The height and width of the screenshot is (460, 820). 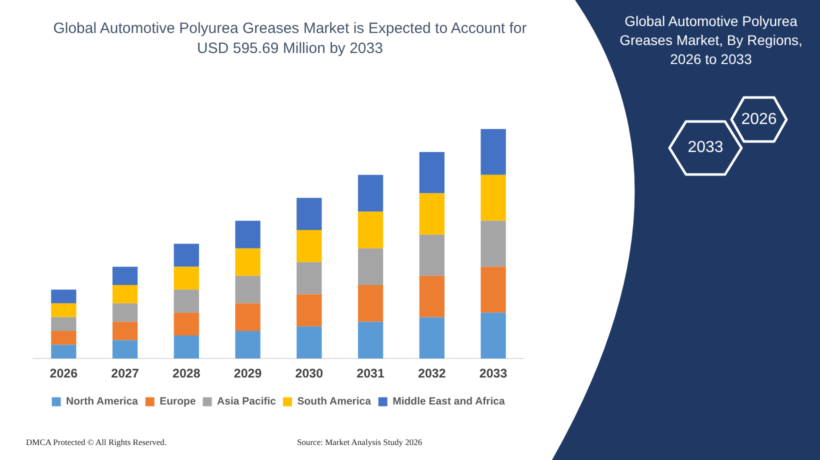 What do you see at coordinates (432, 373) in the screenshot?
I see `x-tick-label: 2032` at bounding box center [432, 373].